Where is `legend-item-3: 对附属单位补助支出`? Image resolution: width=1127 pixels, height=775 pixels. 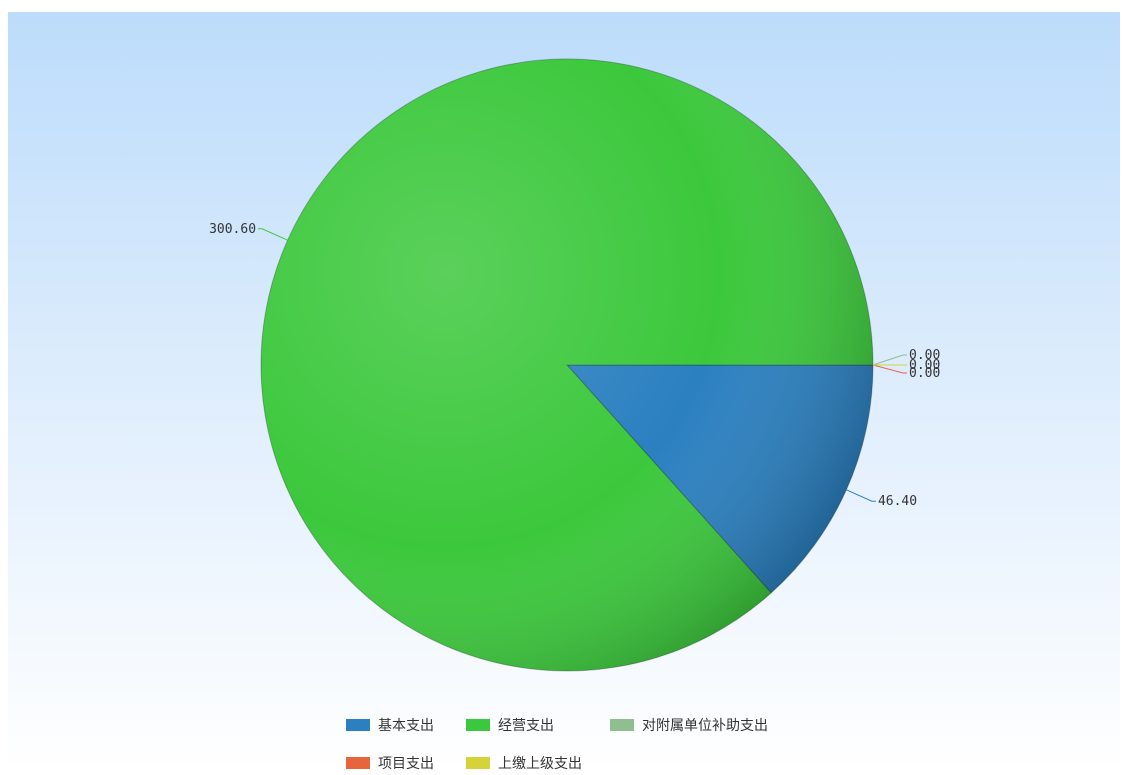
legend-item-3: 对附属单位补助支出 is located at coordinates (689, 726).